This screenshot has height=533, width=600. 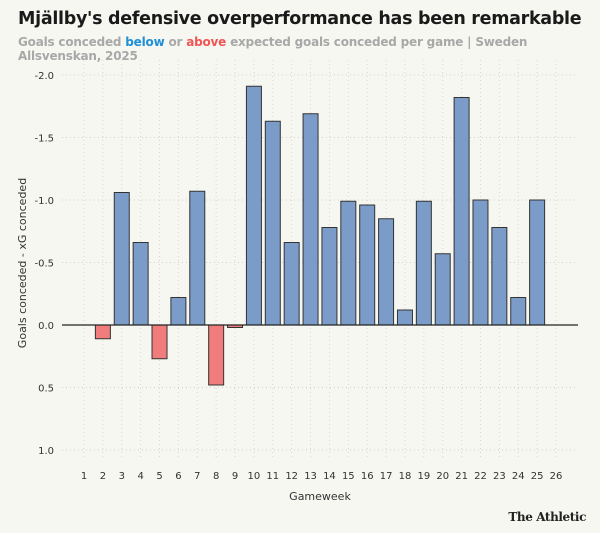 I want to click on x-tick-label: 6, so click(x=178, y=476).